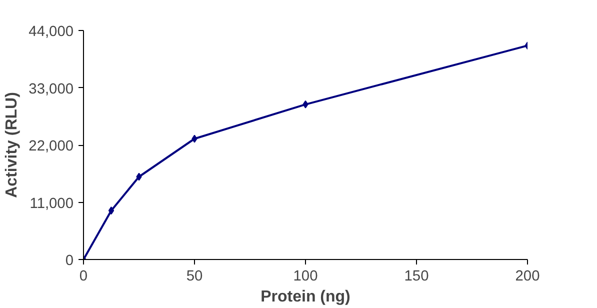 The width and height of the screenshot is (597, 308). What do you see at coordinates (51, 32) in the screenshot?
I see `y-tick-label: 44,000` at bounding box center [51, 32].